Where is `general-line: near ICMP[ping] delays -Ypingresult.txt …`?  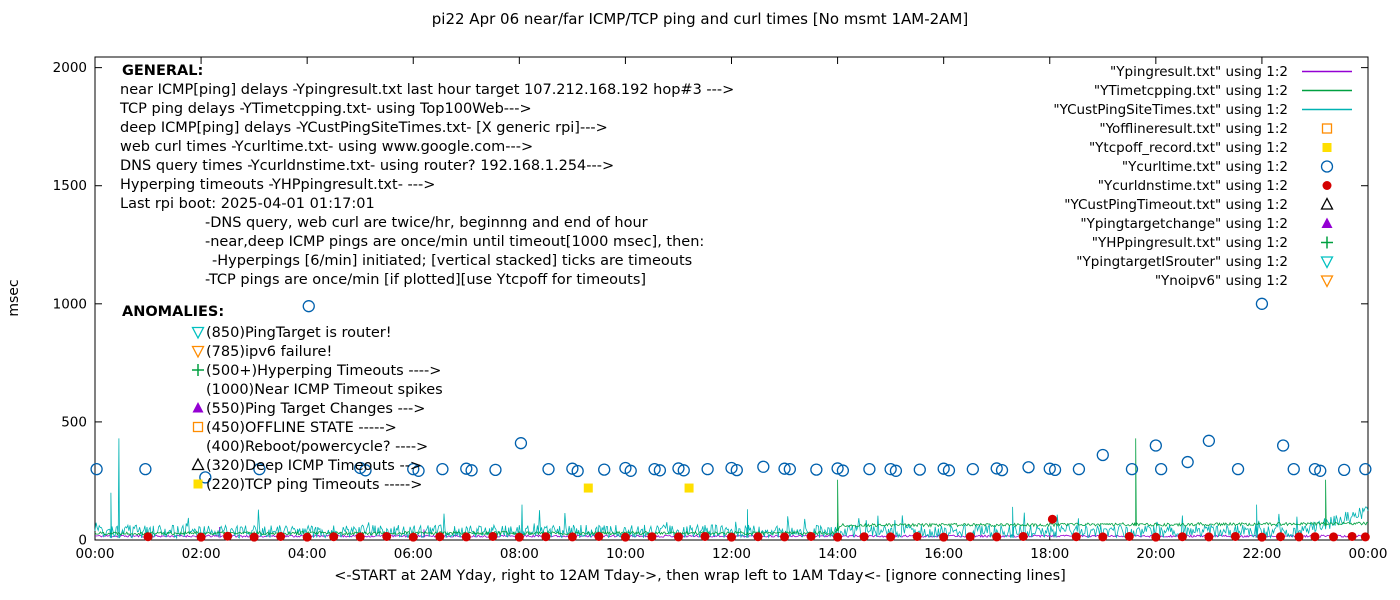 general-line: near ICMP[ping] delays -Ypingresult.txt … is located at coordinates (427, 90).